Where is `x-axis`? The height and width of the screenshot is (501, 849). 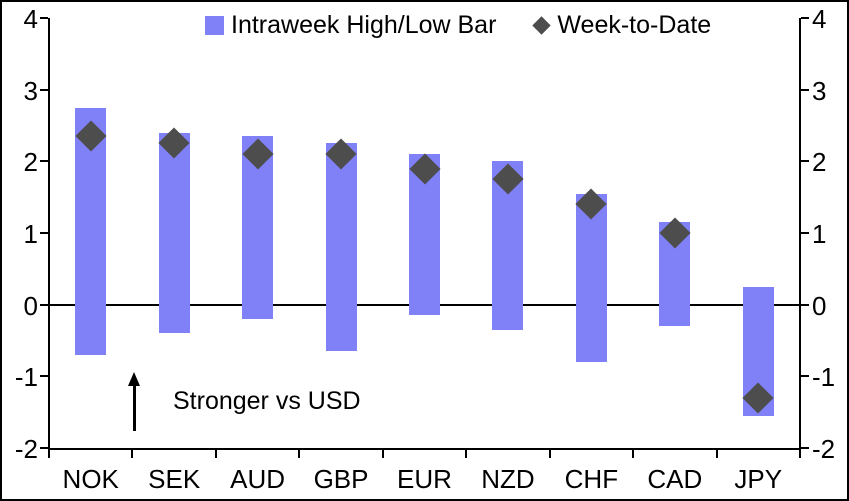 x-axis is located at coordinates (424, 449).